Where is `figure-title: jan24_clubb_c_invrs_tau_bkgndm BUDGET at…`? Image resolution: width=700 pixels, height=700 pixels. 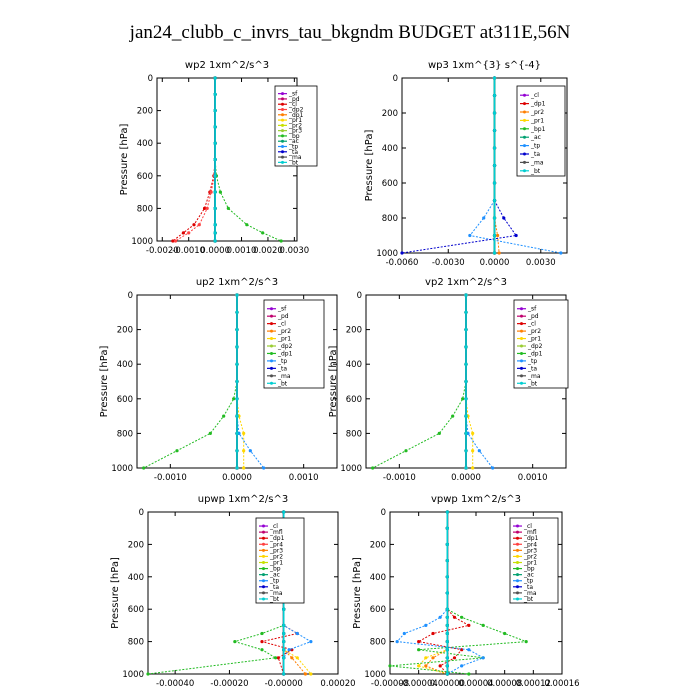 figure-title: jan24_clubb_c_invrs_tau_bkgndm BUDGET at… is located at coordinates (350, 32).